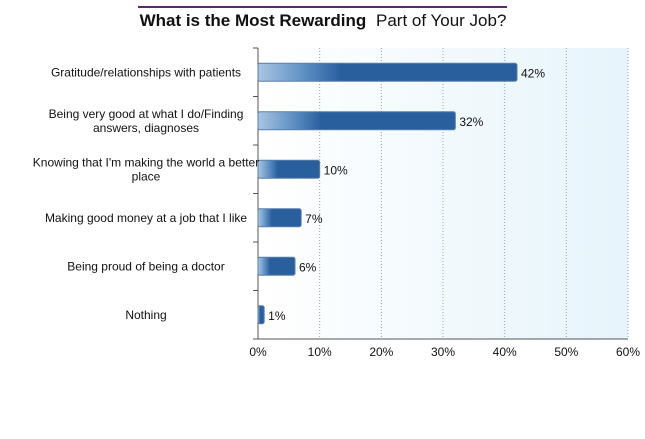  Describe the element at coordinates (533, 73) in the screenshot. I see `data-label: 42%` at that location.